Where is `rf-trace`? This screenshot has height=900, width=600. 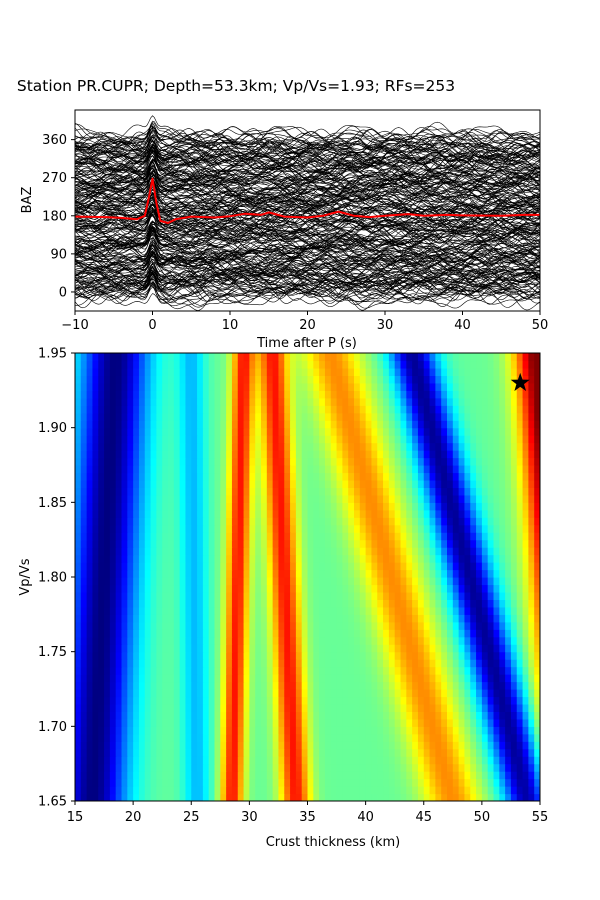 rf-trace is located at coordinates (307, 168).